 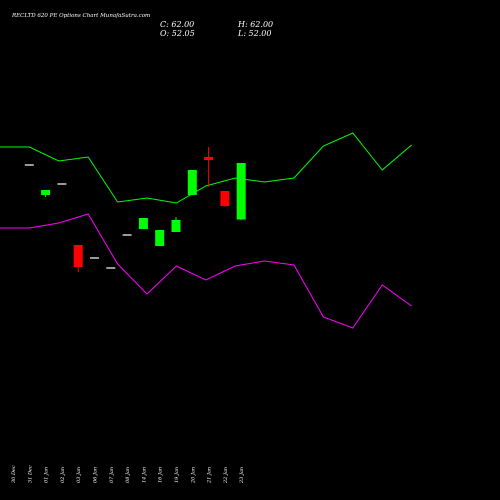 What do you see at coordinates (177, 24) in the screenshot?
I see `close-value: C: 62.00` at bounding box center [177, 24].